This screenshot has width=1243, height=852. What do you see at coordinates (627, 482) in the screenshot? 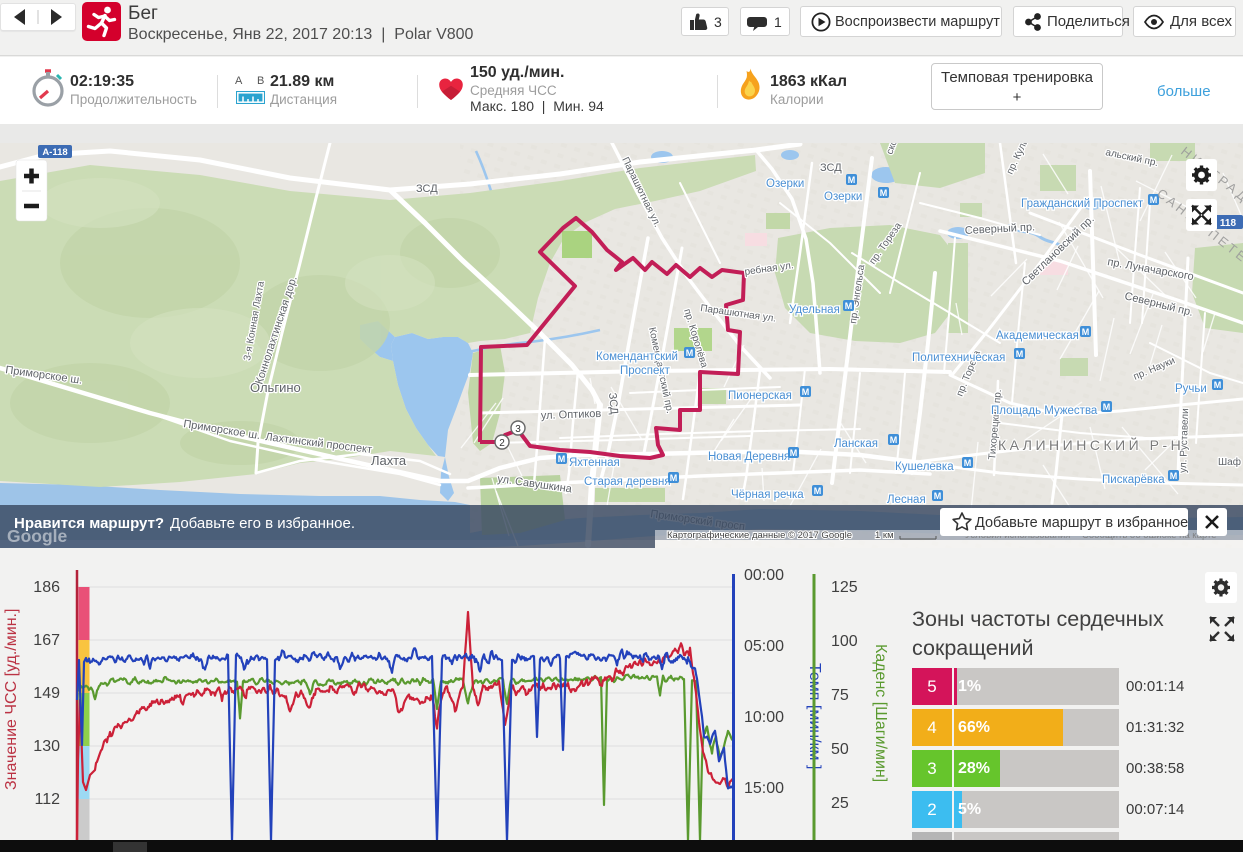
I see `svg-text: Старая деревня` at bounding box center [627, 482].